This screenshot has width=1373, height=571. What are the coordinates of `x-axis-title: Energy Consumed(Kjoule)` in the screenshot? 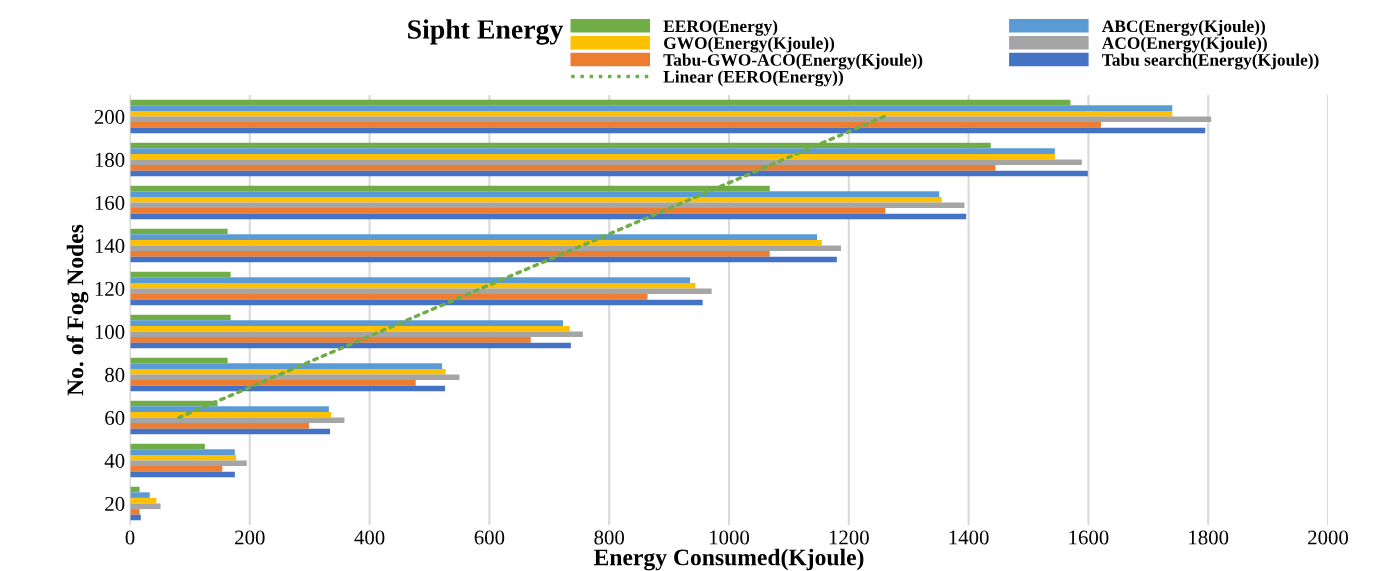 It's located at (728, 559).